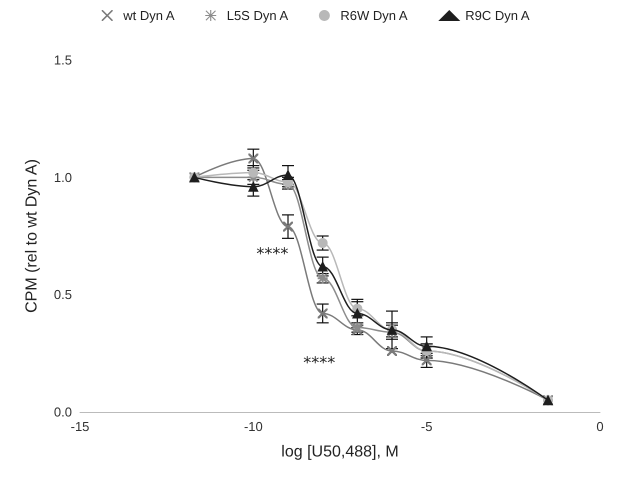 The height and width of the screenshot is (494, 632). What do you see at coordinates (340, 452) in the screenshot?
I see `x-axis-title: log [U50,488], M` at bounding box center [340, 452].